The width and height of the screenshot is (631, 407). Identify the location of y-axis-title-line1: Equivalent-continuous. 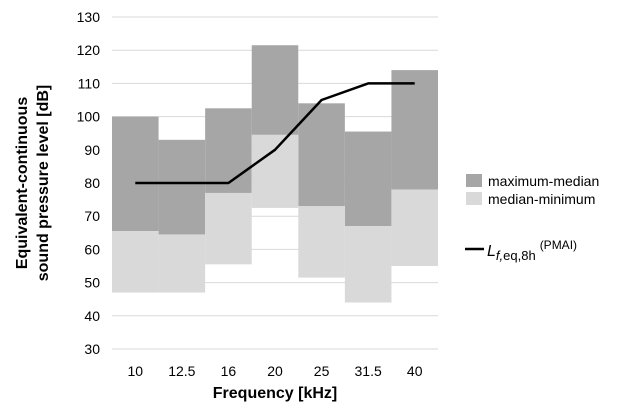
(22, 183).